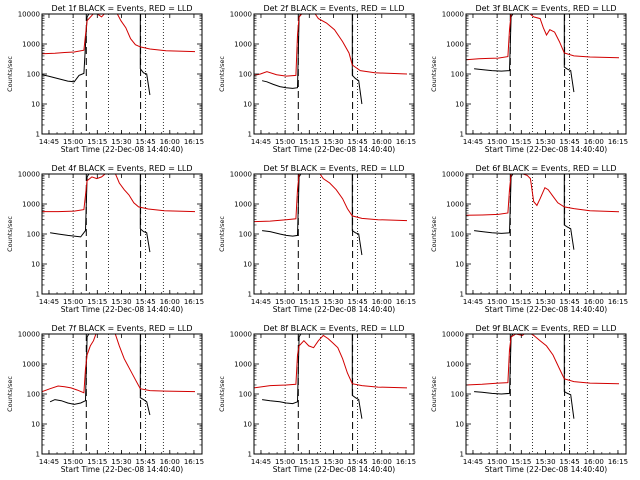 The height and width of the screenshot is (480, 640). I want to click on panel-title: Det 2f BLACK = Events, RED = LLD, so click(333, 8).